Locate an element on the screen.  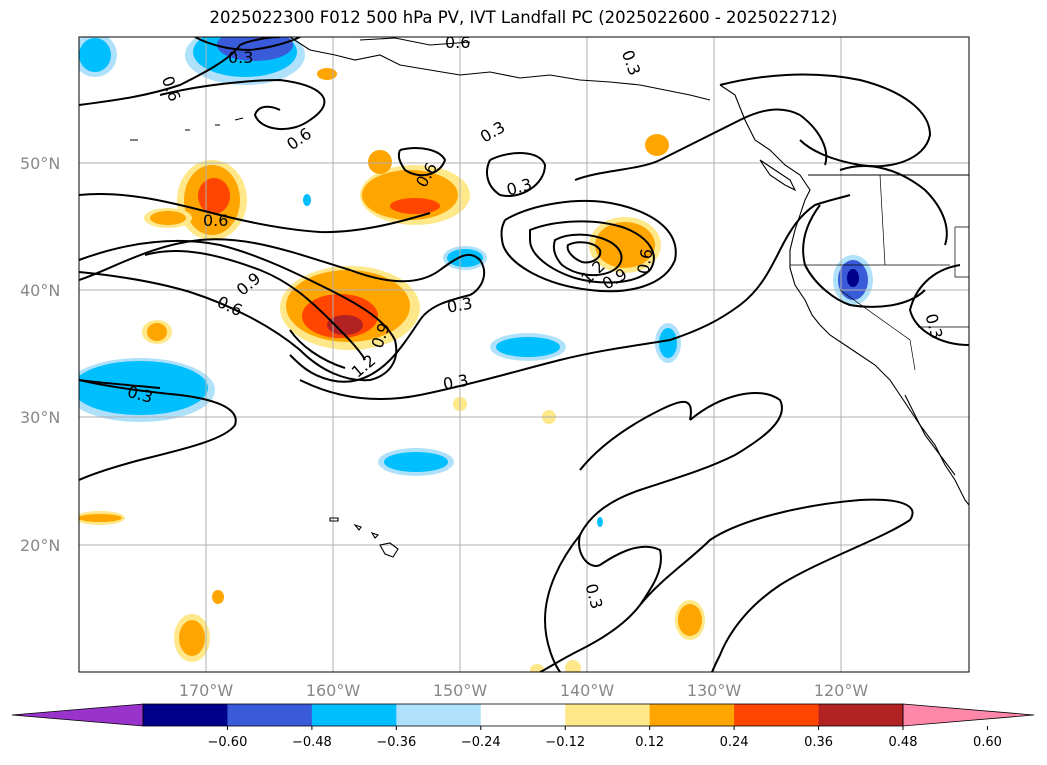
lat-label: 40°N is located at coordinates (40, 290).